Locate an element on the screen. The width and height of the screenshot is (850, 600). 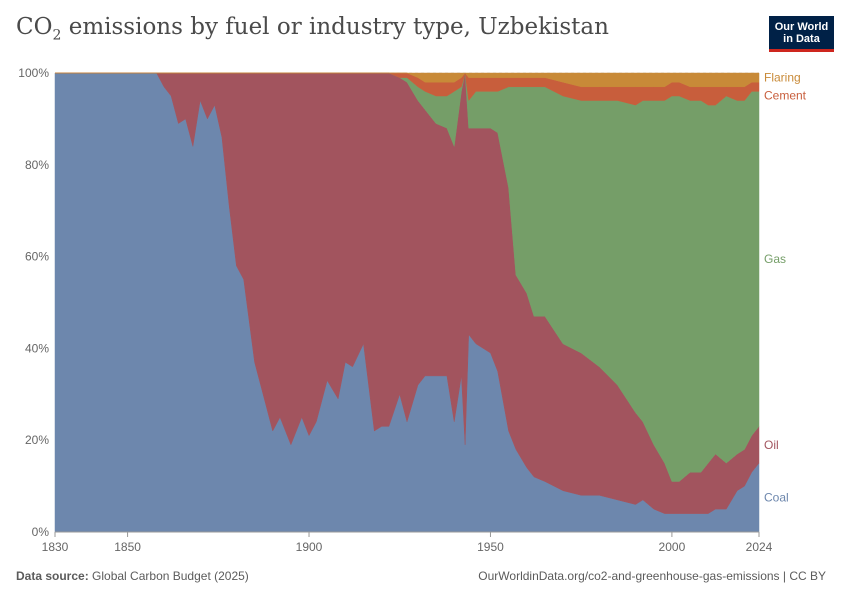
x-tick-label: 1950 is located at coordinates (490, 547).